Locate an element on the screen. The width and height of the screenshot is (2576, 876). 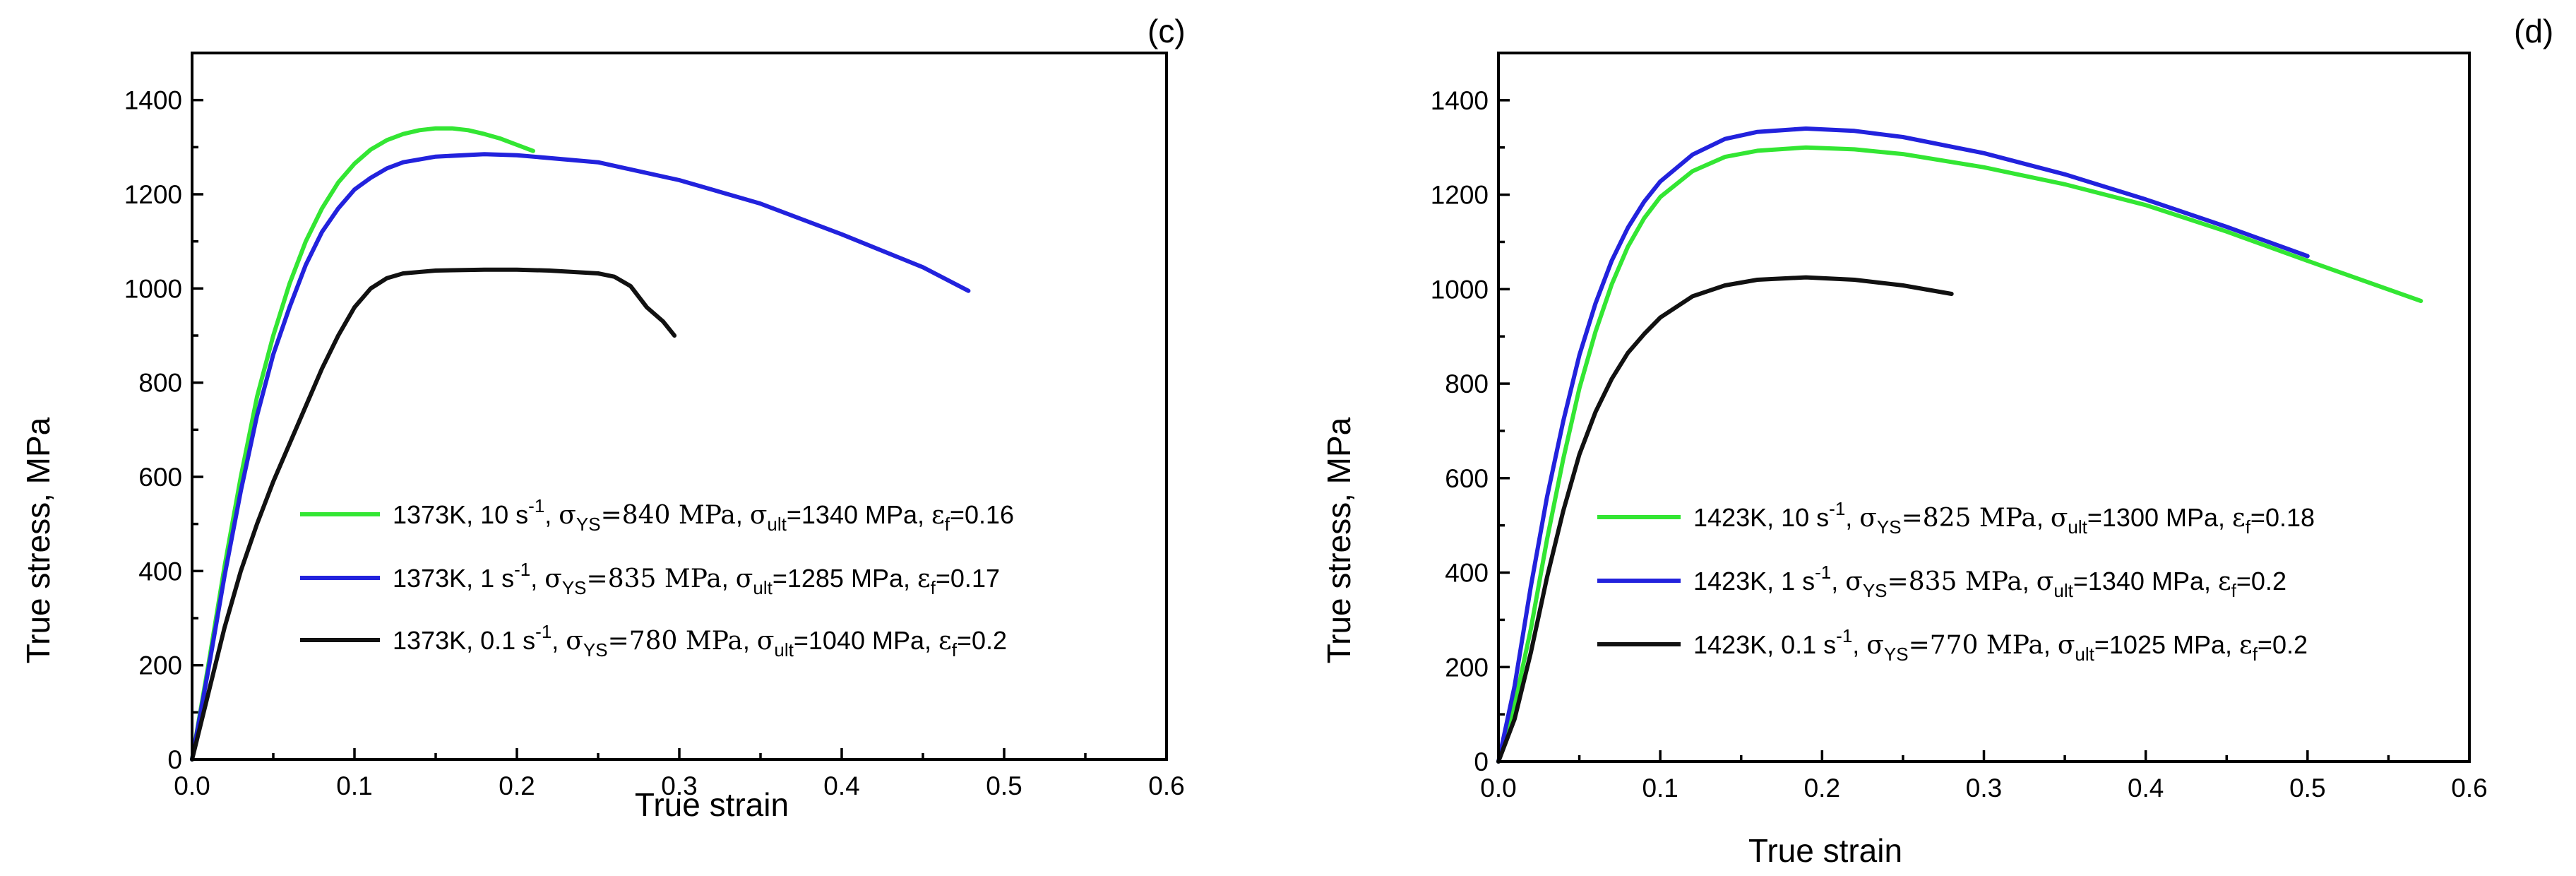
panel-label: (d) is located at coordinates (2533, 31).